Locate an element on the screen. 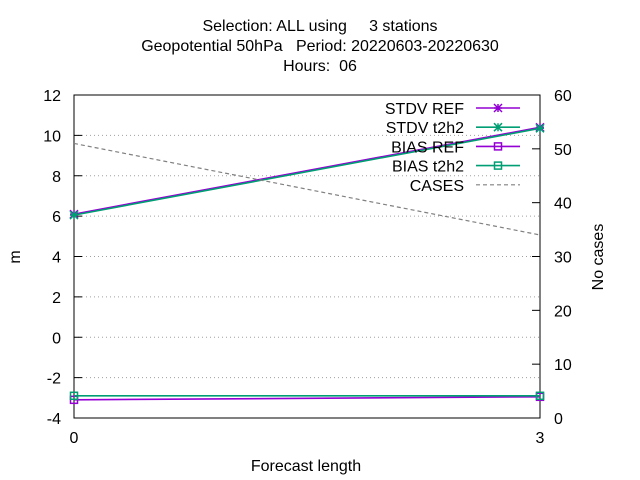 The height and width of the screenshot is (480, 640). legend-label: STDV t2h2 is located at coordinates (425, 128).